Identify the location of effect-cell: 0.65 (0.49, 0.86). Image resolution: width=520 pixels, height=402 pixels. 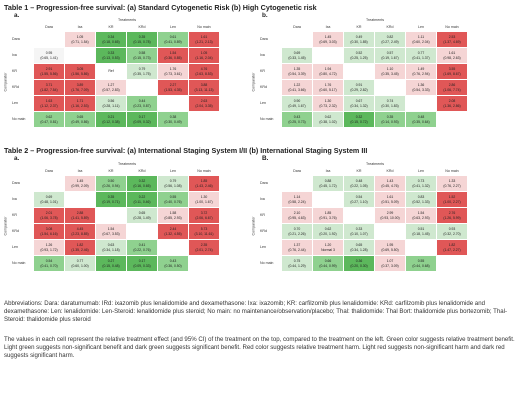
(80, 119).